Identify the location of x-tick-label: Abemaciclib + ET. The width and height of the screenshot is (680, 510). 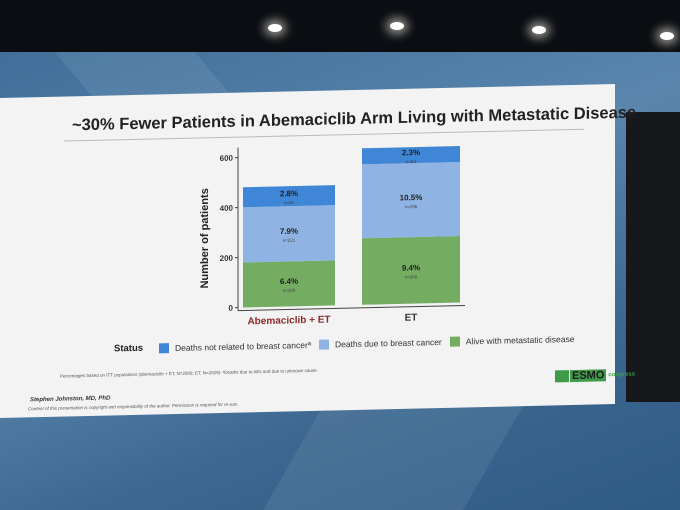
(288, 321).